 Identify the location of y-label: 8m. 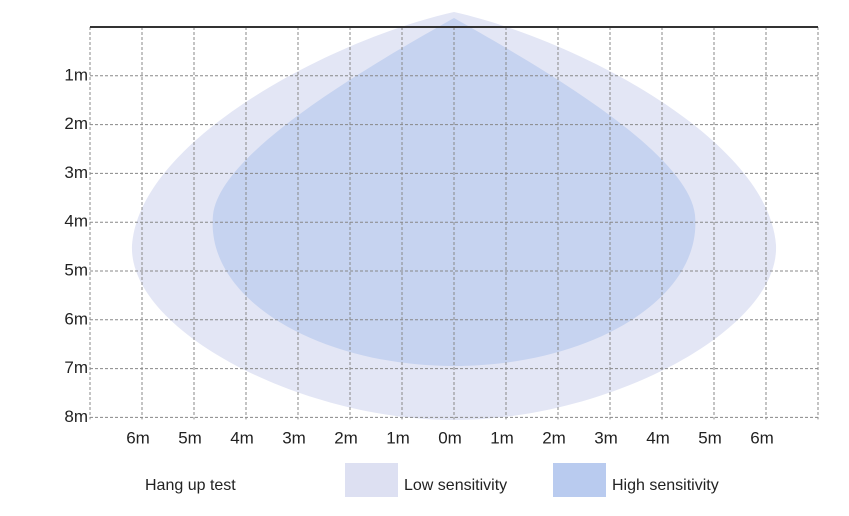
(76, 416).